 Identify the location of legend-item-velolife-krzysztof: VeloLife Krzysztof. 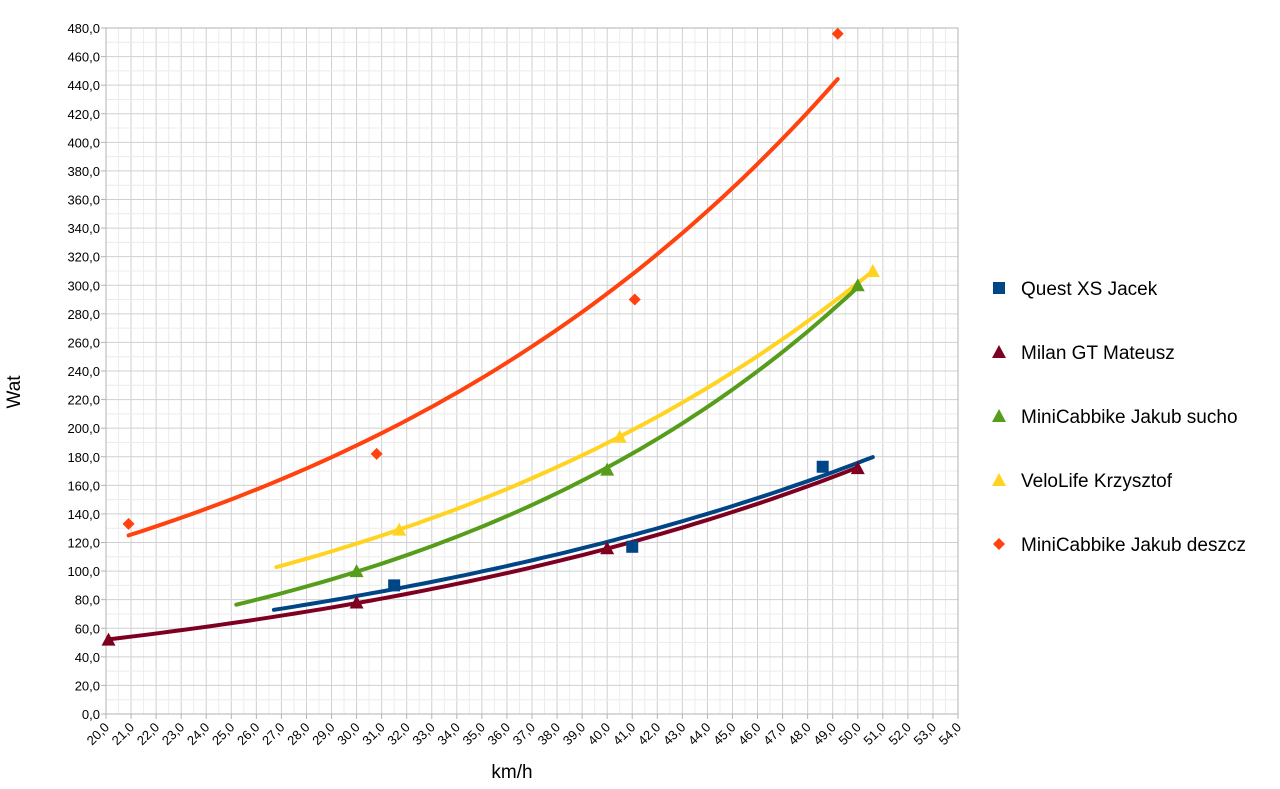
(1082, 481).